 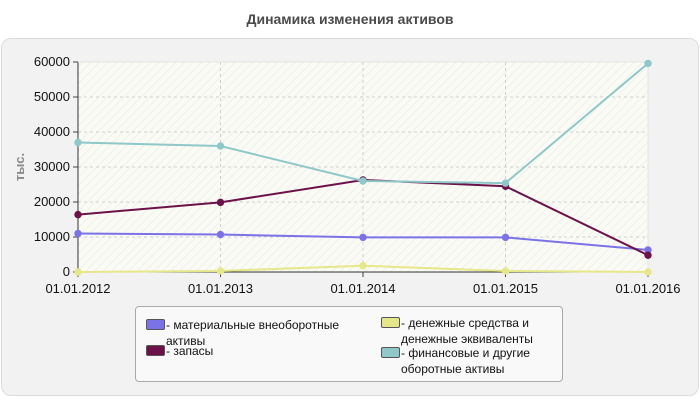 I want to click on y-tick-label: 50000, so click(x=52, y=96).